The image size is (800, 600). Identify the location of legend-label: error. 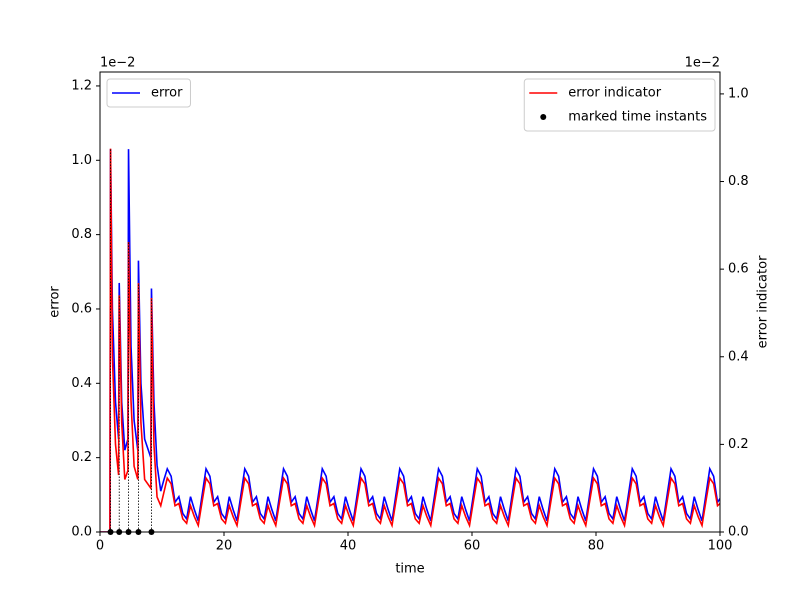
(167, 93).